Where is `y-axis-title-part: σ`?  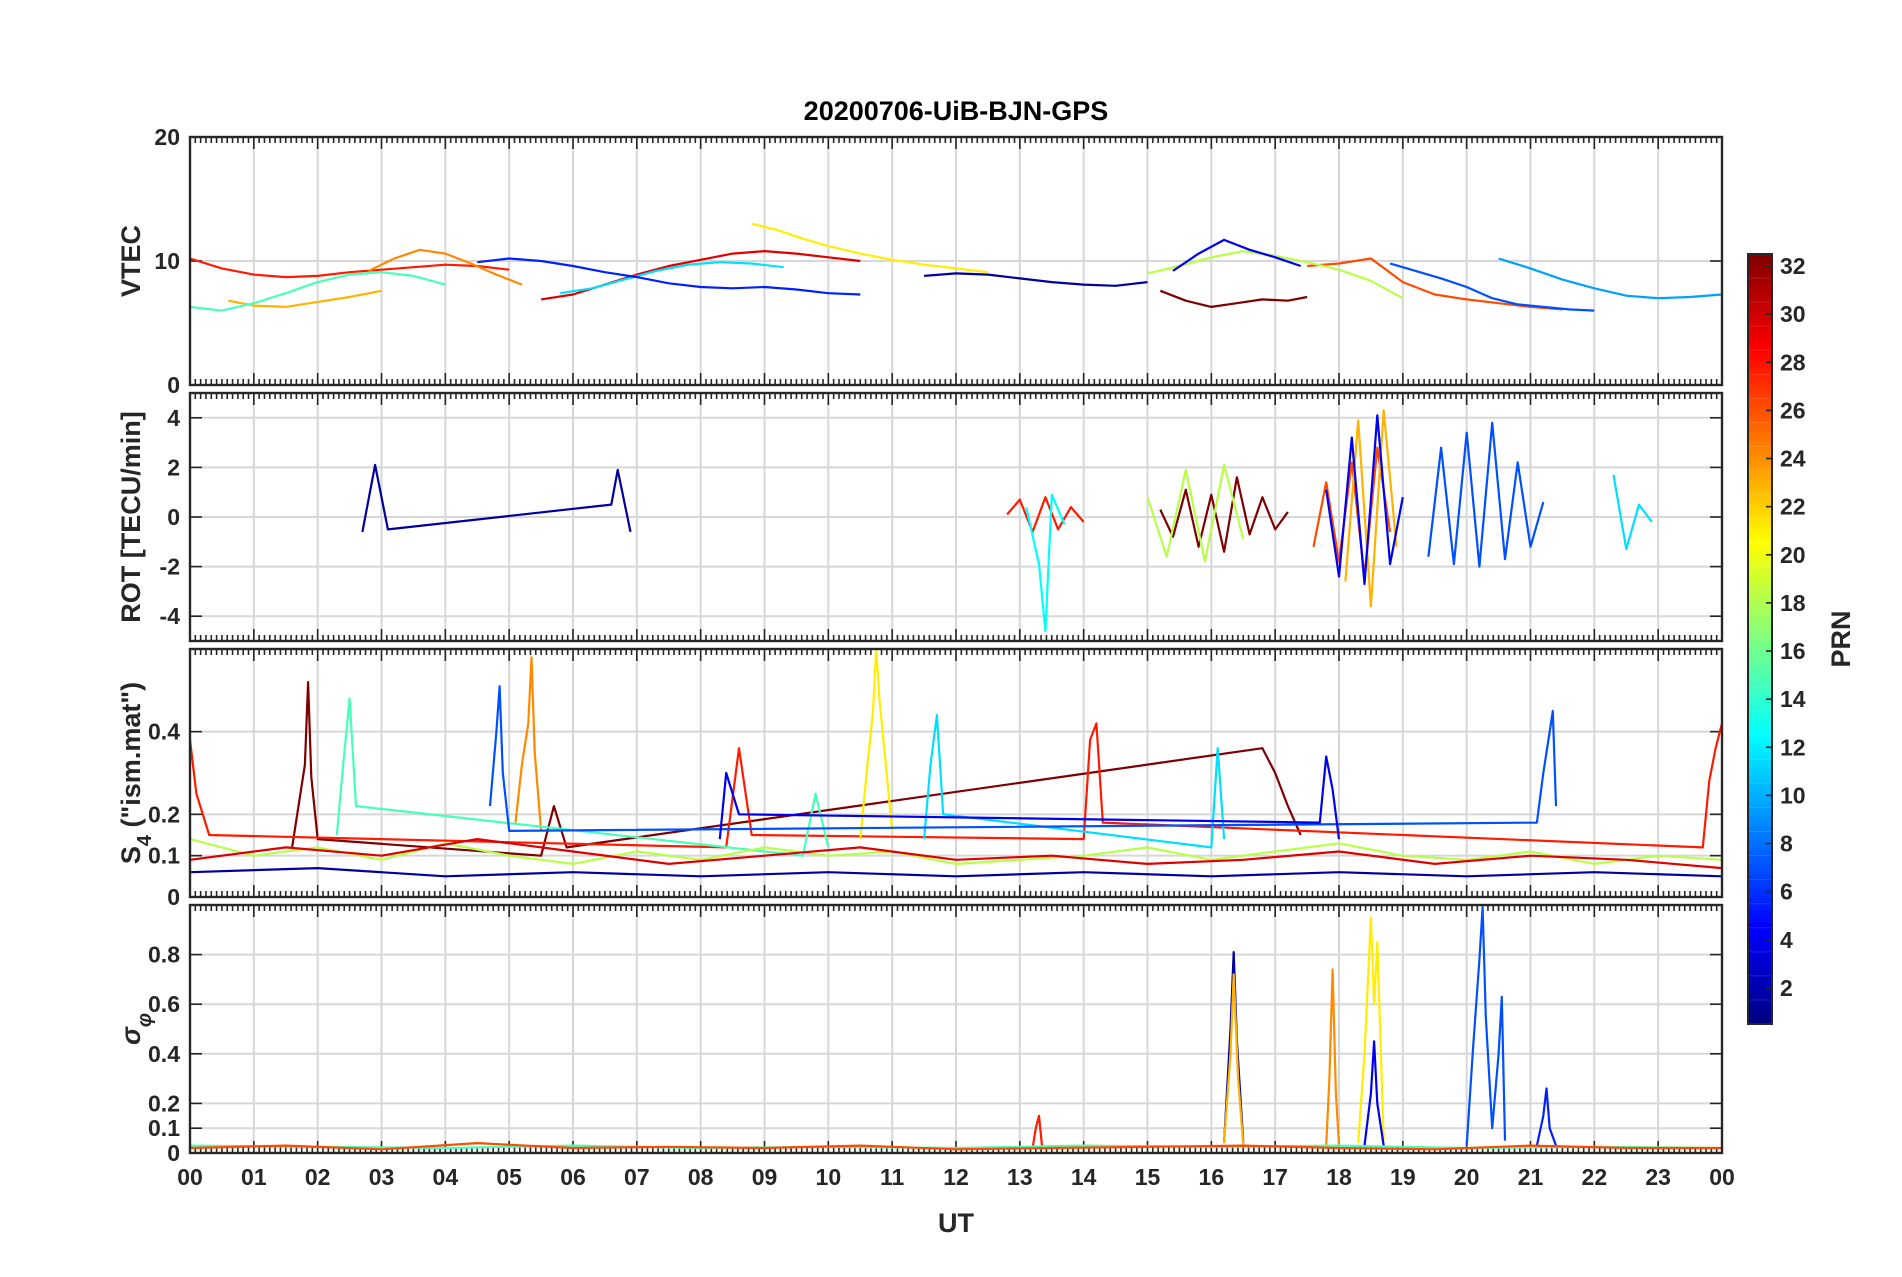 y-axis-title-part: σ is located at coordinates (131, 1035).